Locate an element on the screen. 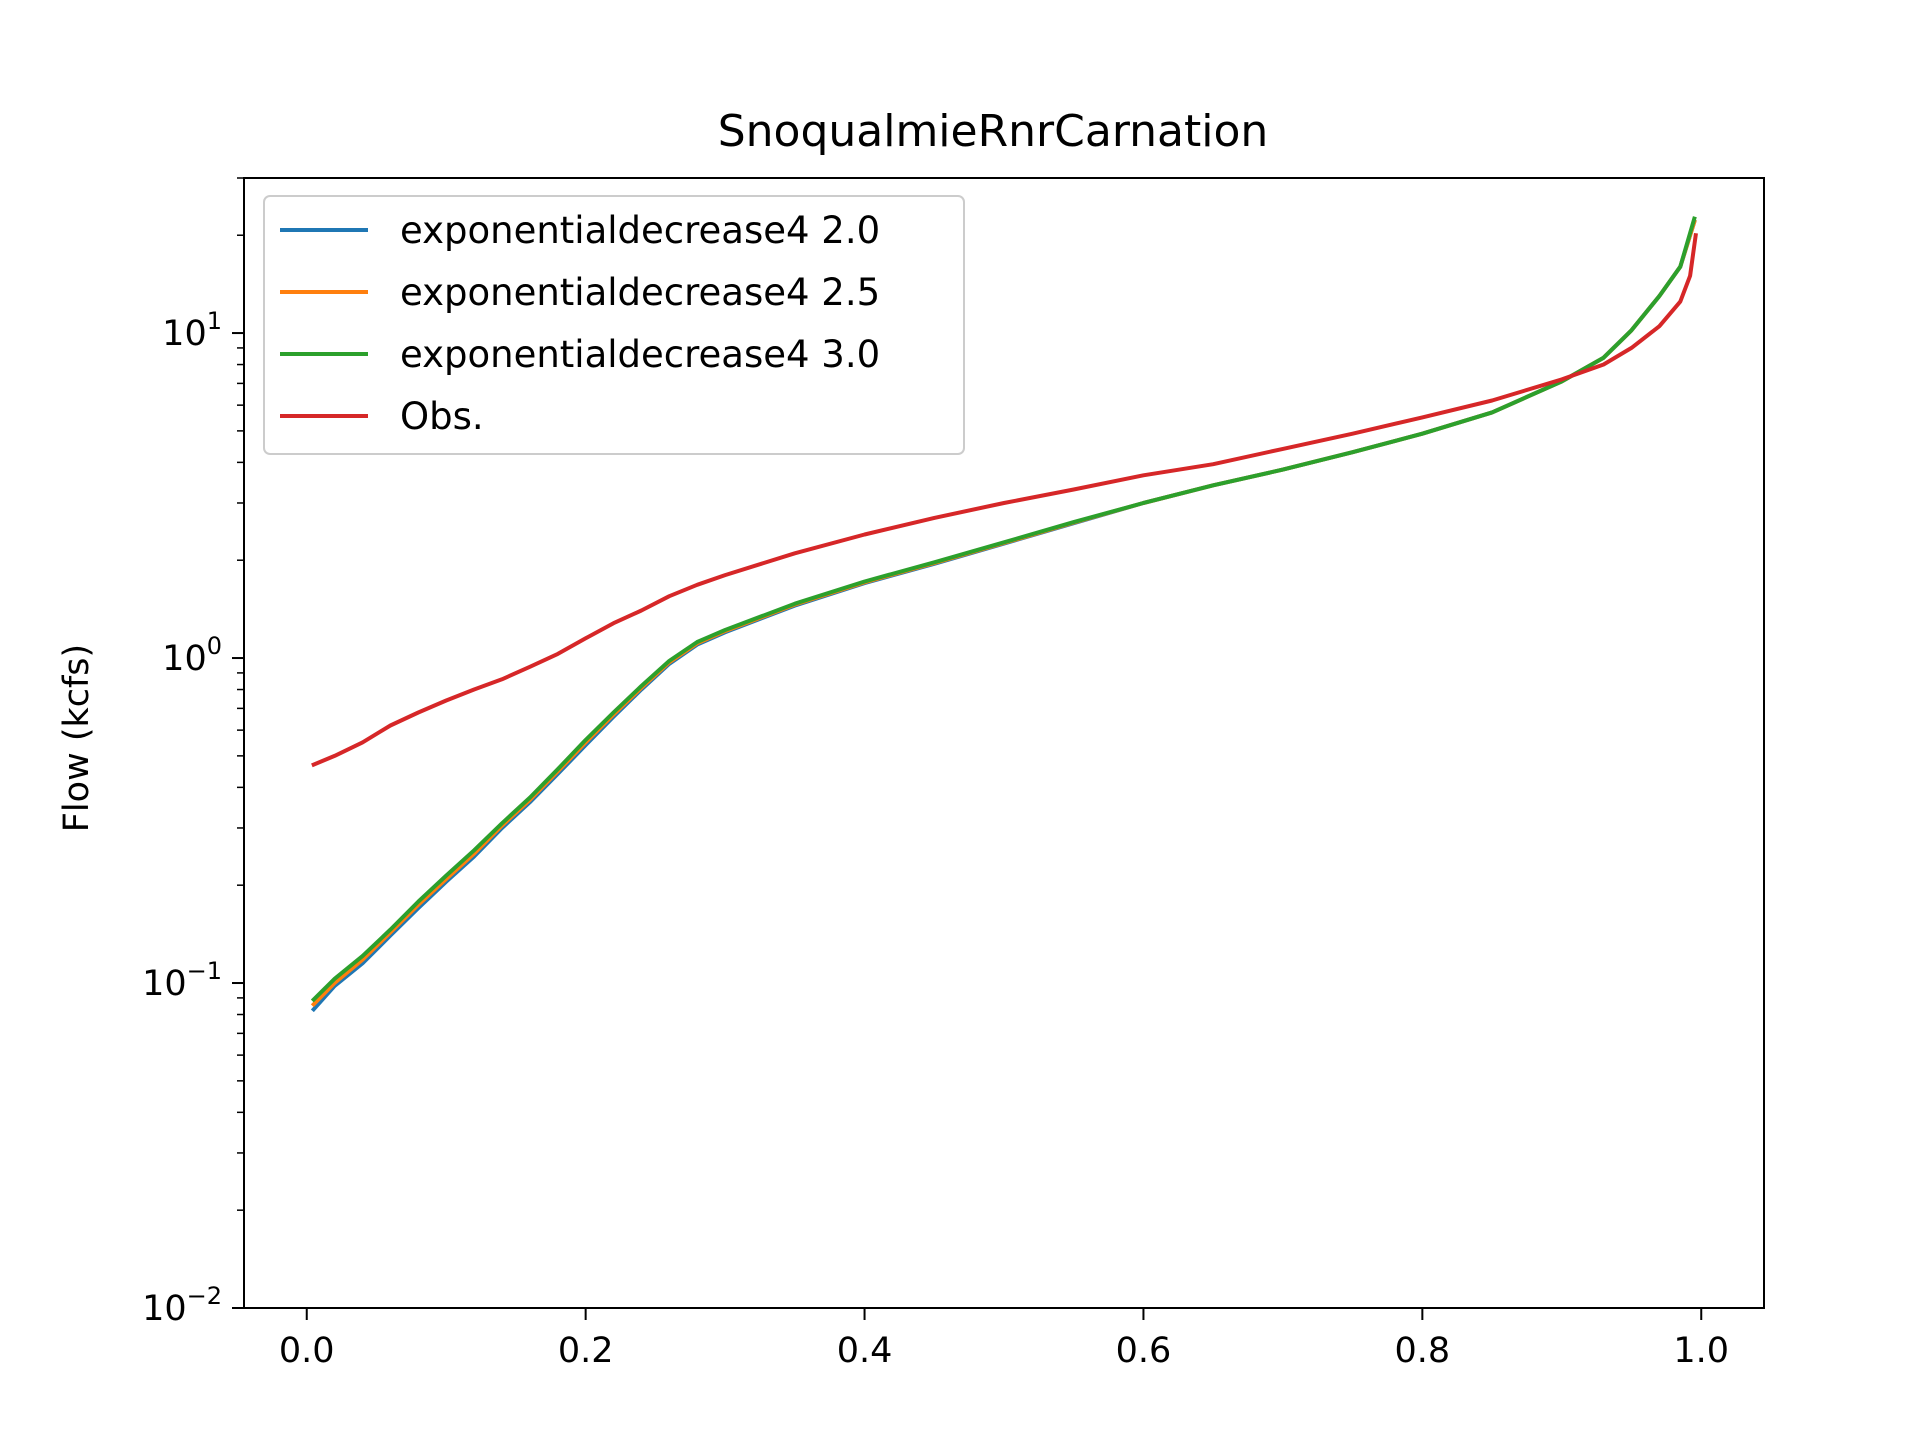 The height and width of the screenshot is (1440, 1920). legend-label: exponentialdecrease4 2.0 is located at coordinates (640, 230).